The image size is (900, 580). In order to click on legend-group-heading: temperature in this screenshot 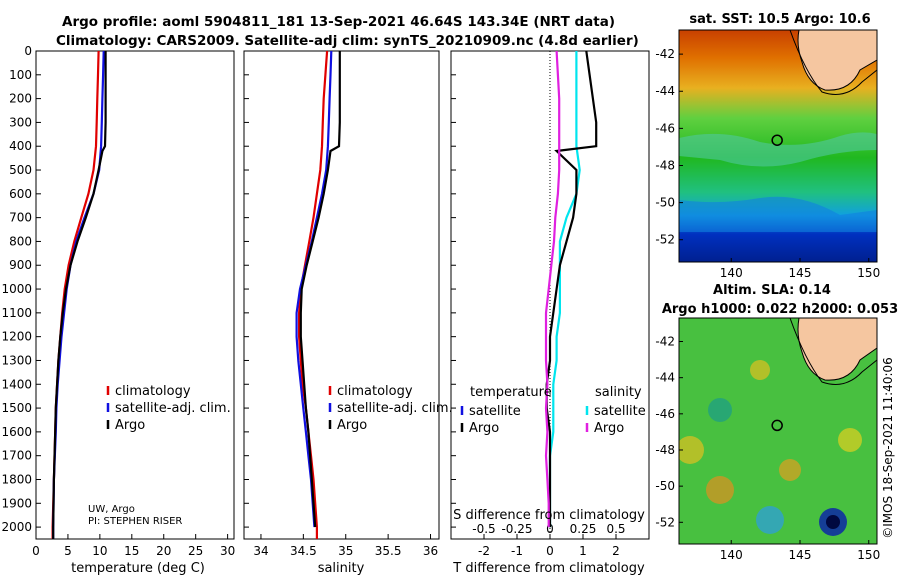, I will do `click(511, 392)`.